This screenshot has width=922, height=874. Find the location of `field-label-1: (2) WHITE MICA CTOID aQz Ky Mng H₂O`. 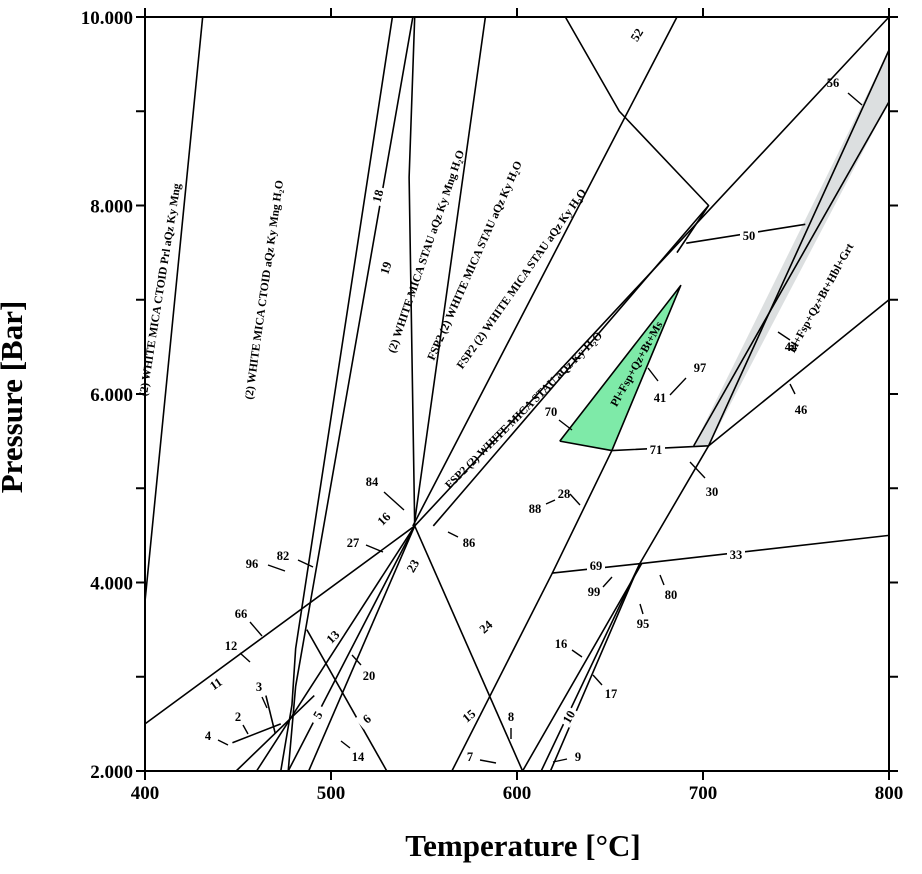

field-label-1: (2) WHITE MICA CTOID aQz Ky Mng H₂O is located at coordinates (264, 289).